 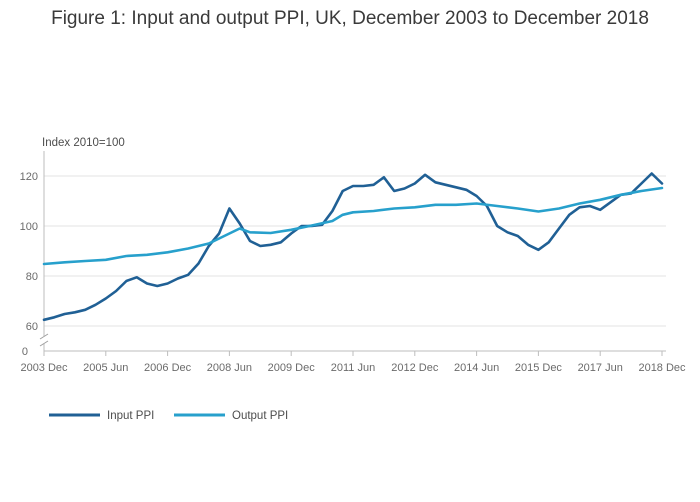 What do you see at coordinates (415, 368) in the screenshot?
I see `x-tick-label: 2012 Dec` at bounding box center [415, 368].